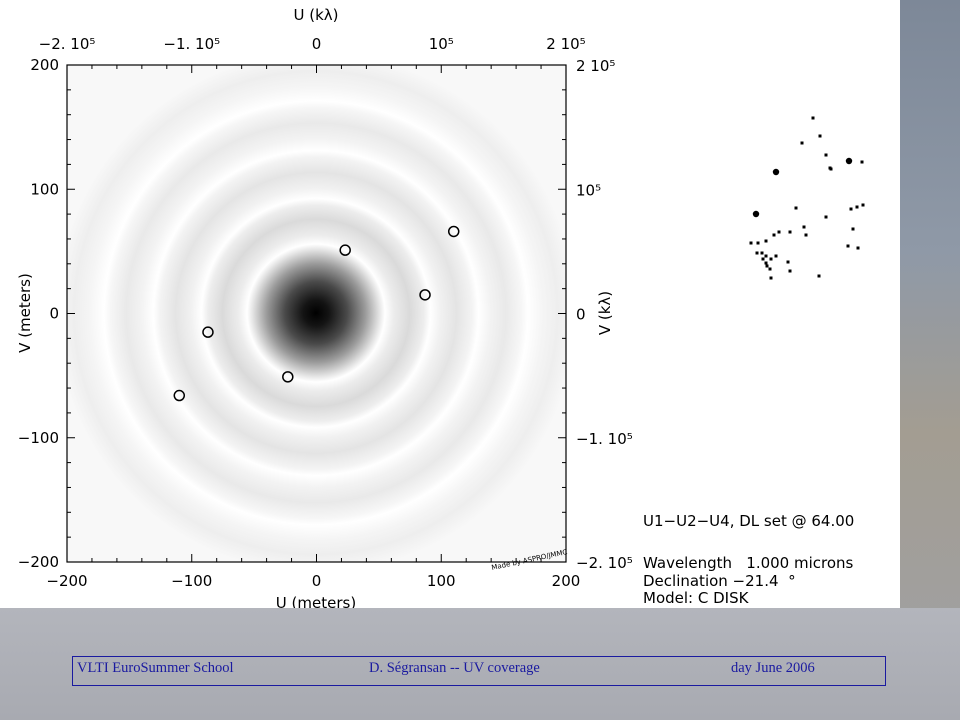  Describe the element at coordinates (595, 66) in the screenshot. I see `right-tick-label: 2 10⁵` at that location.